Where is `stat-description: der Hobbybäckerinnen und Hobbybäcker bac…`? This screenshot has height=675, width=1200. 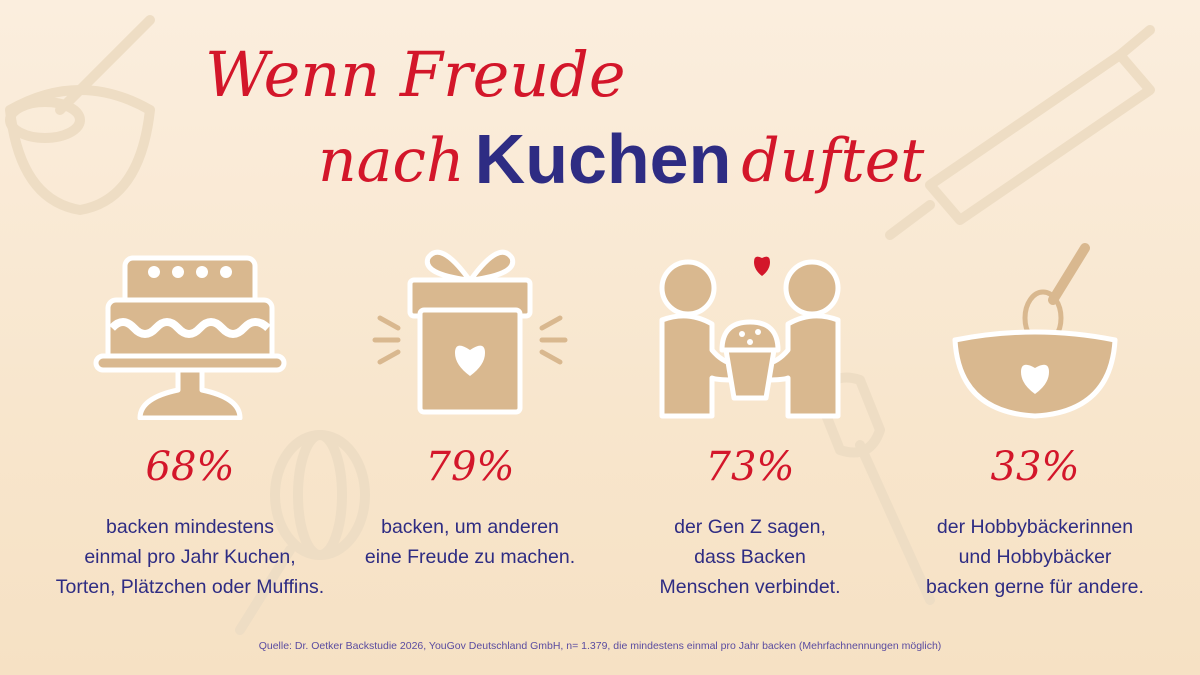 stat-description: der Hobbybäckerinnen und Hobbybäcker bac… is located at coordinates (1035, 557).